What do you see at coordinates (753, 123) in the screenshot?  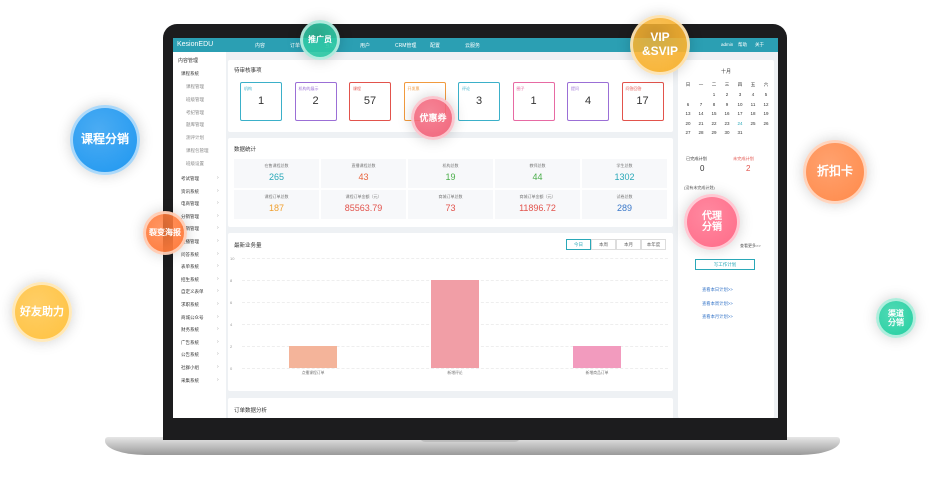 I see `day: 25` at bounding box center [753, 123].